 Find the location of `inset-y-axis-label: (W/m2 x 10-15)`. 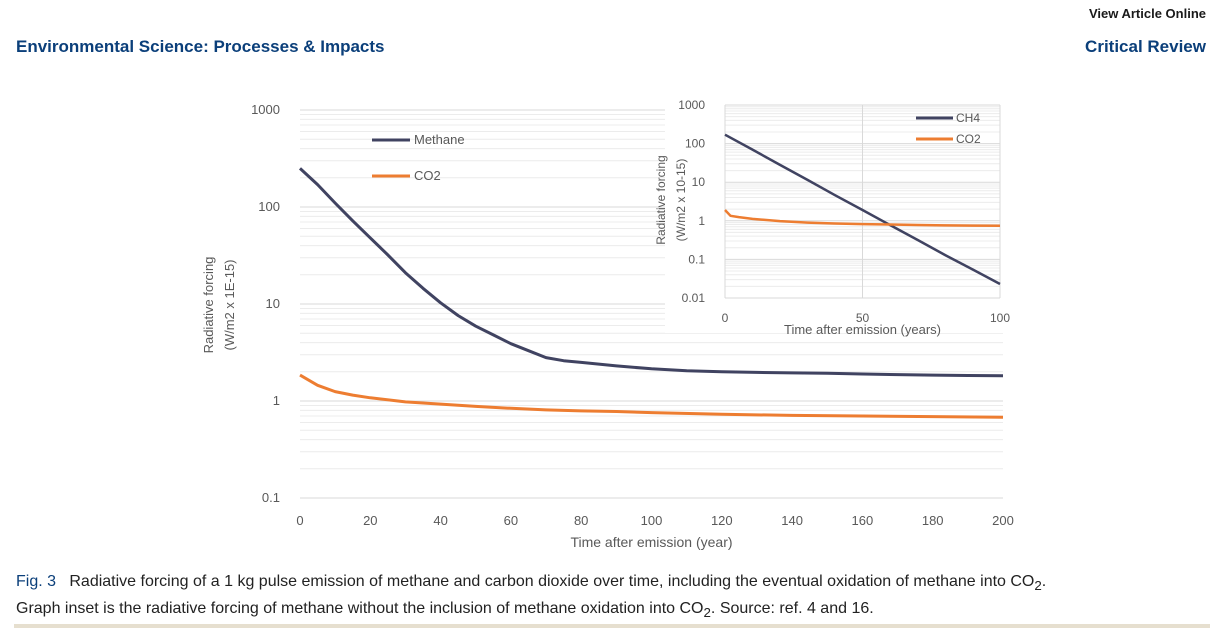

inset-y-axis-label: (W/m2 x 10-15) is located at coordinates (681, 200).